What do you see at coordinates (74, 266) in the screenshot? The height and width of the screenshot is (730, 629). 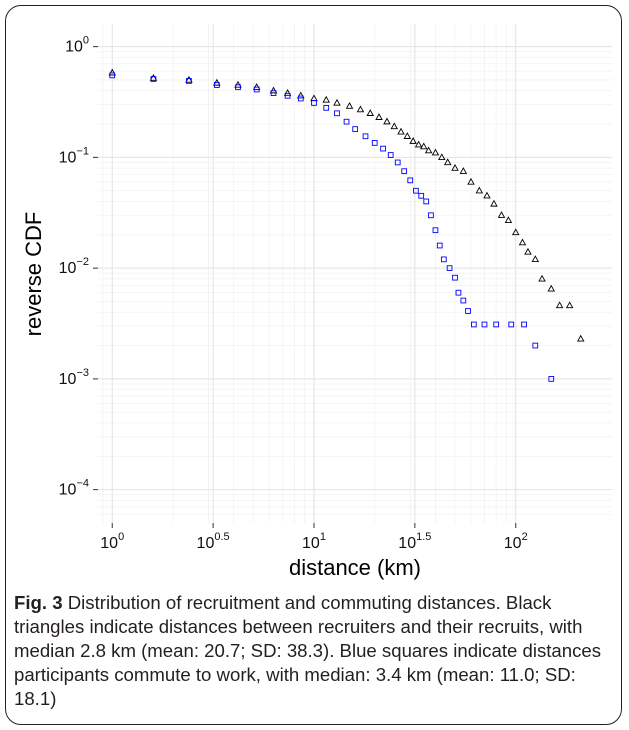 I see `y-tick-label: 10⁻²` at bounding box center [74, 266].